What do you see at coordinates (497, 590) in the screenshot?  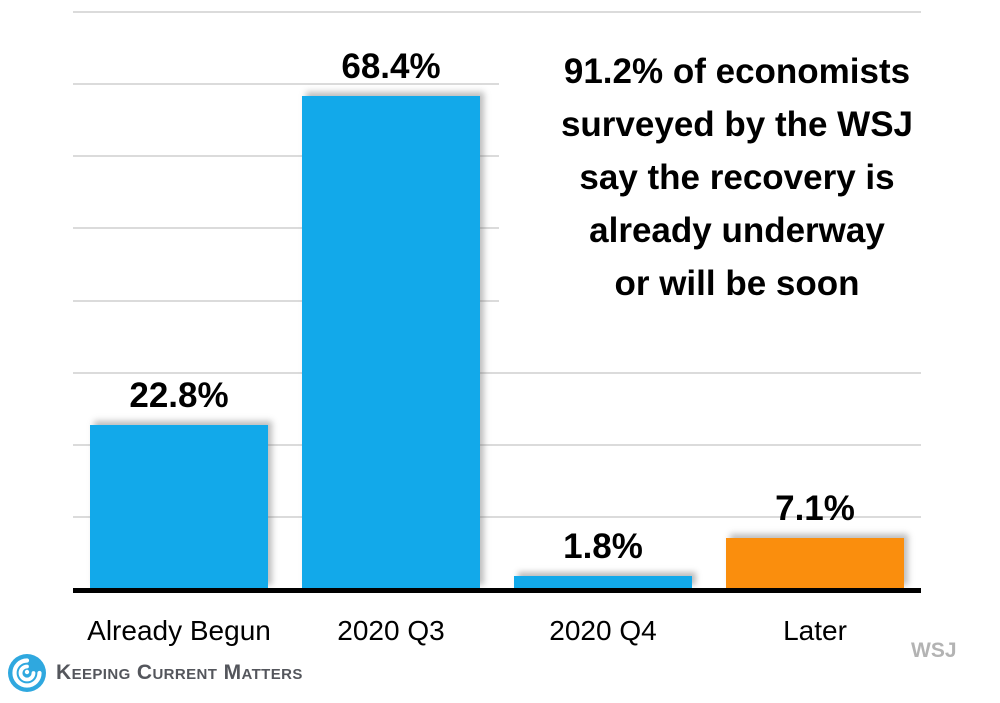 I see `x-axis-line` at bounding box center [497, 590].